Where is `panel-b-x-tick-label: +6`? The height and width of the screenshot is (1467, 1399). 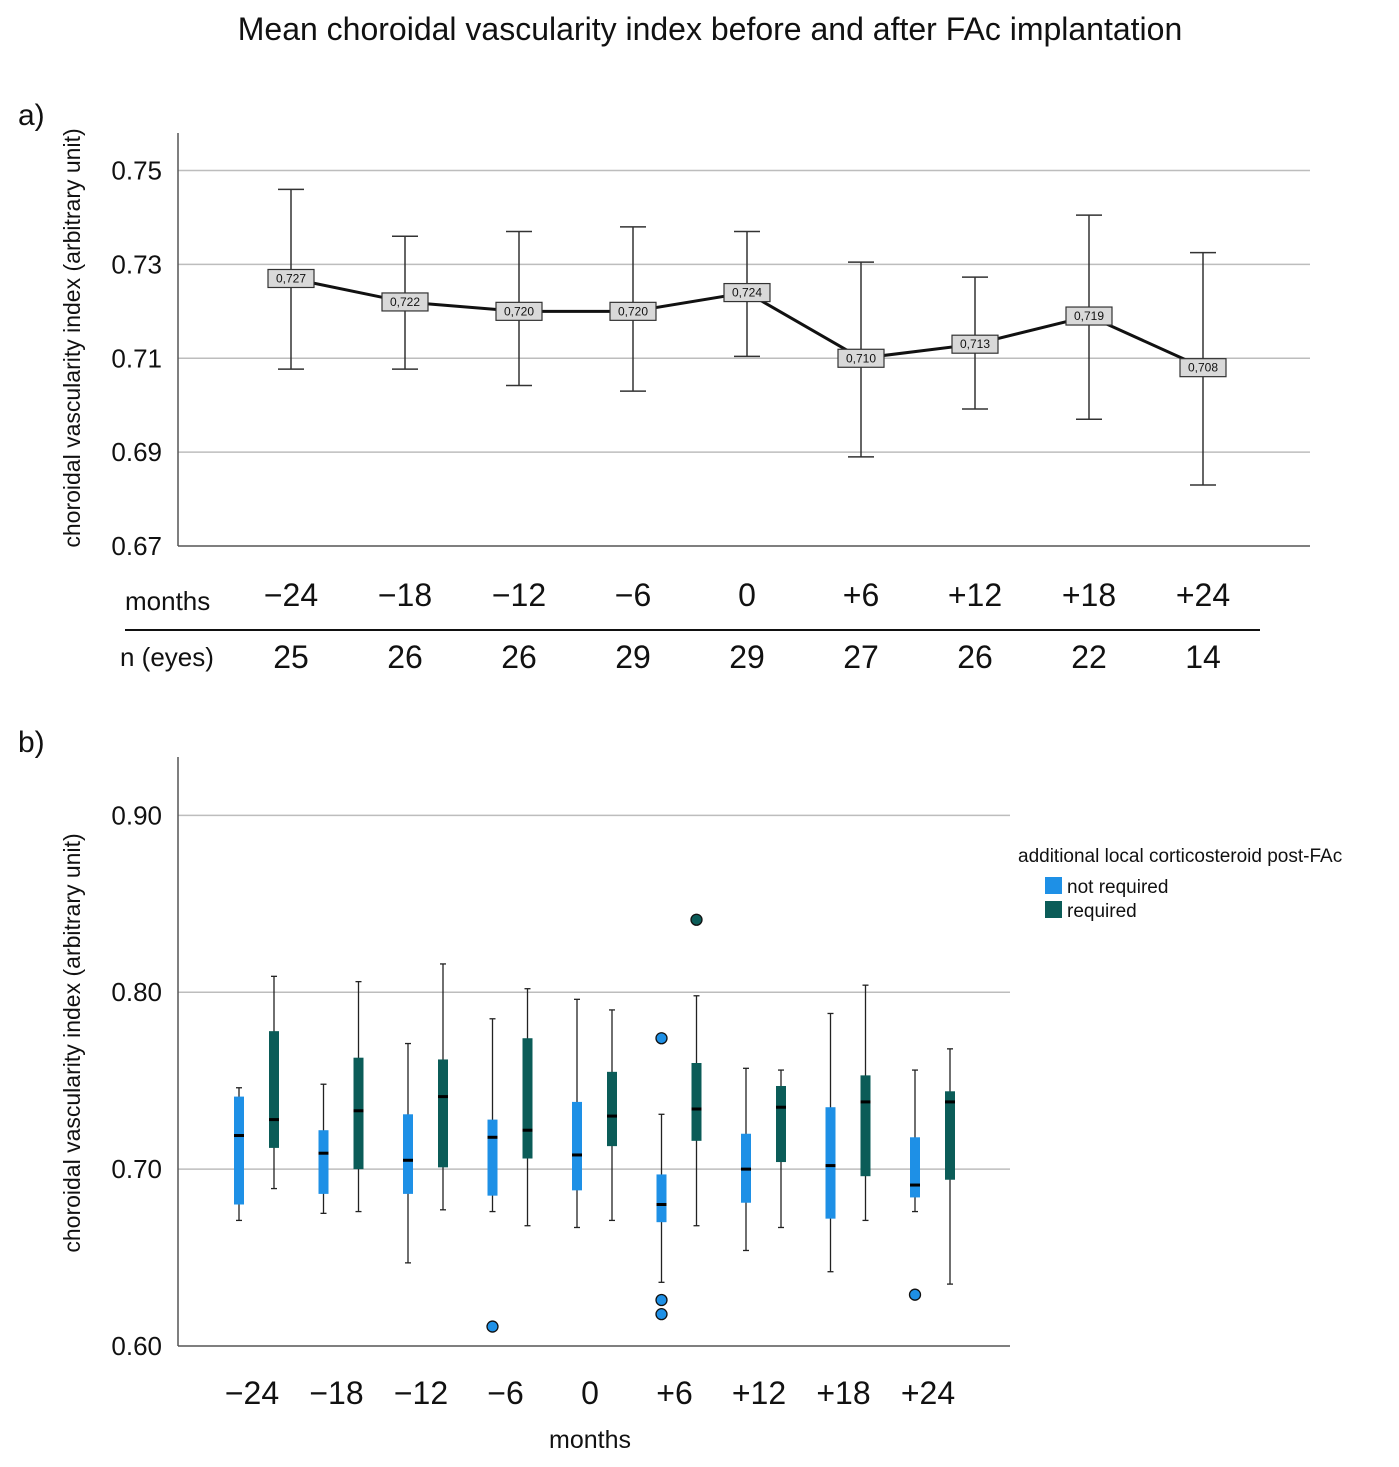
panel-b-x-tick-label: +6 is located at coordinates (674, 1393).